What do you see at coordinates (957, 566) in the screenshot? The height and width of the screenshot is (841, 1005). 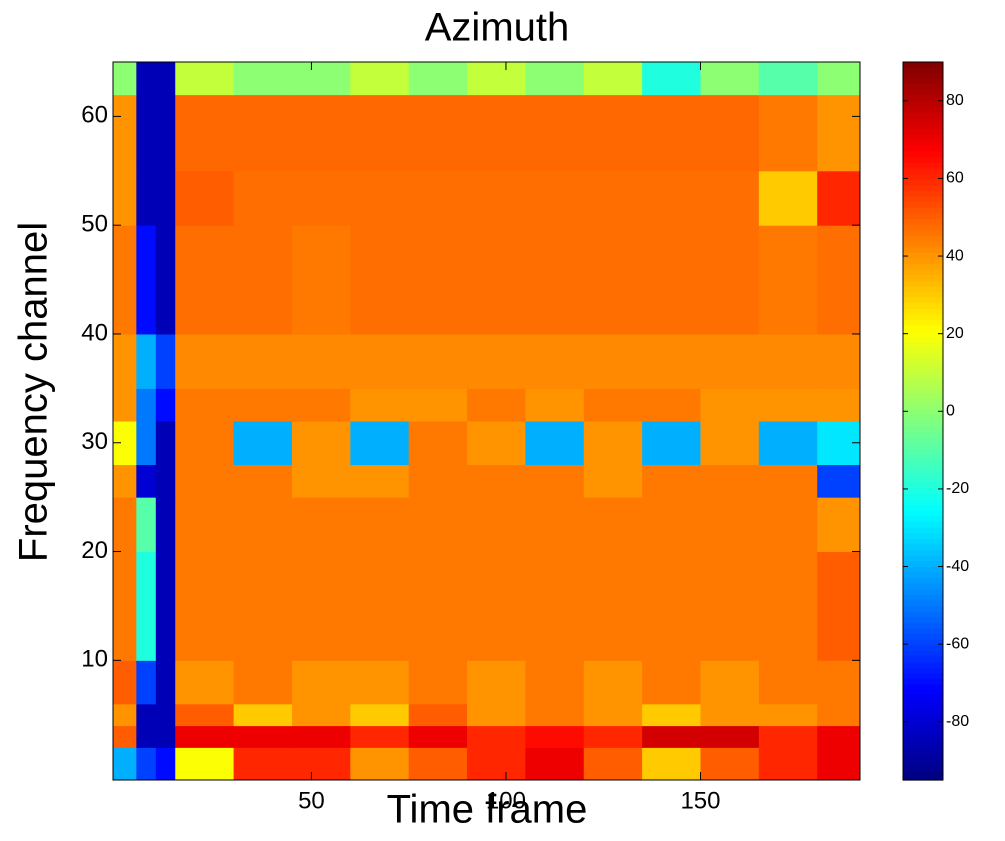 I see `colorbar-tick-label: -40` at bounding box center [957, 566].